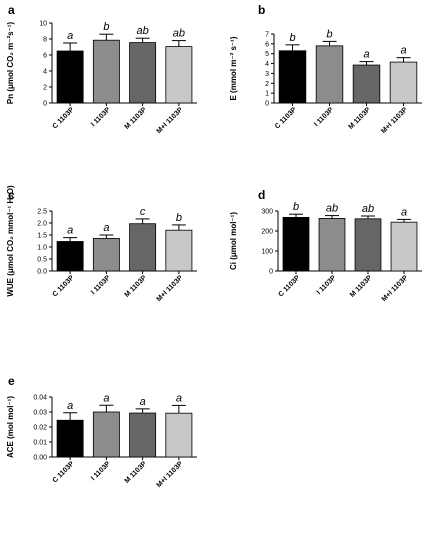 Image resolution: width=439 pixels, height=550 pixels. What do you see at coordinates (10, 427) in the screenshot?
I see `y-axis-title: ACE (mol mol⁻¹)` at bounding box center [10, 427].